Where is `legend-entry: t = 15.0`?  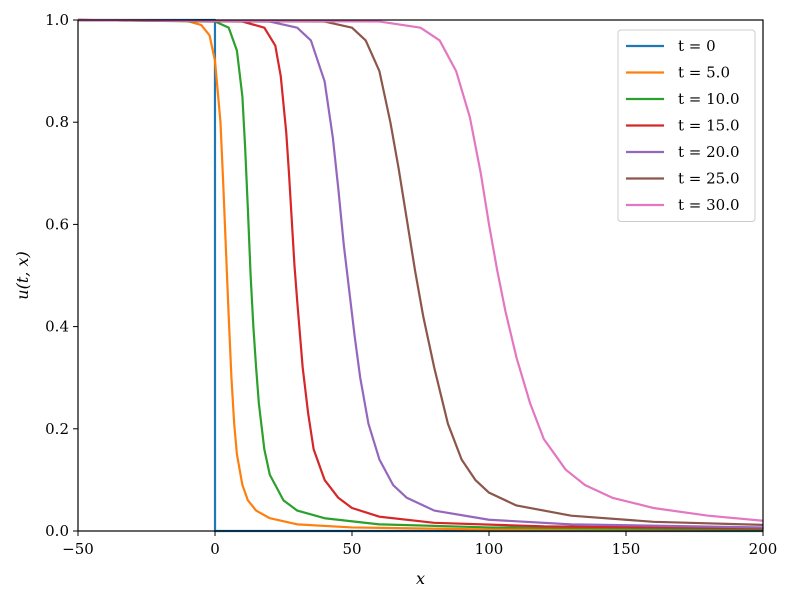
legend-entry: t = 15.0 is located at coordinates (709, 126).